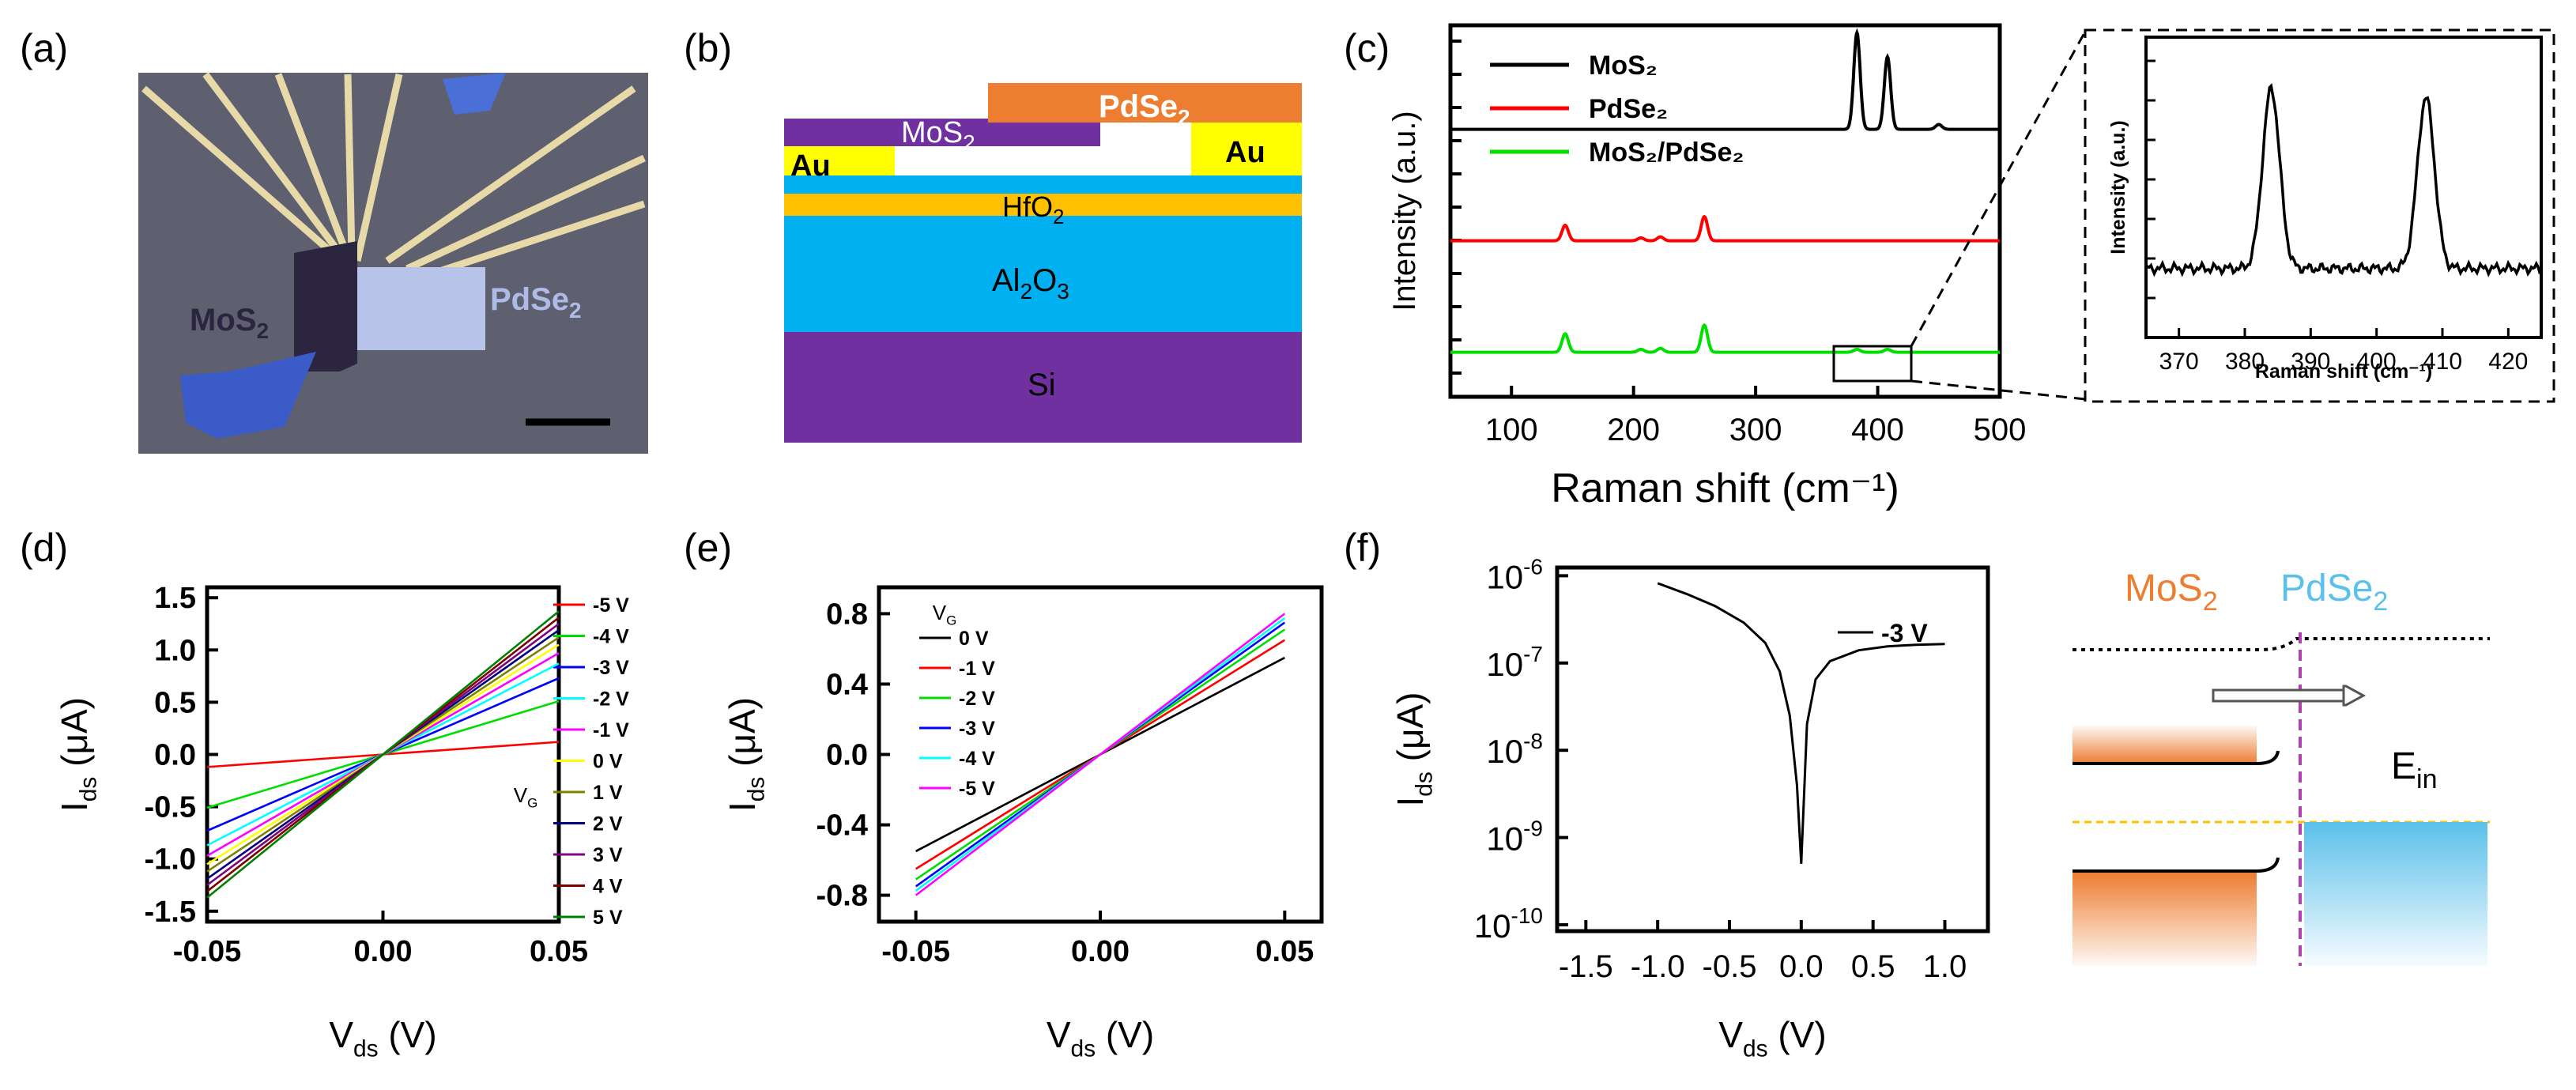 The image size is (2576, 1090). What do you see at coordinates (1873, 364) in the screenshot?
I see `zoom-box` at bounding box center [1873, 364].